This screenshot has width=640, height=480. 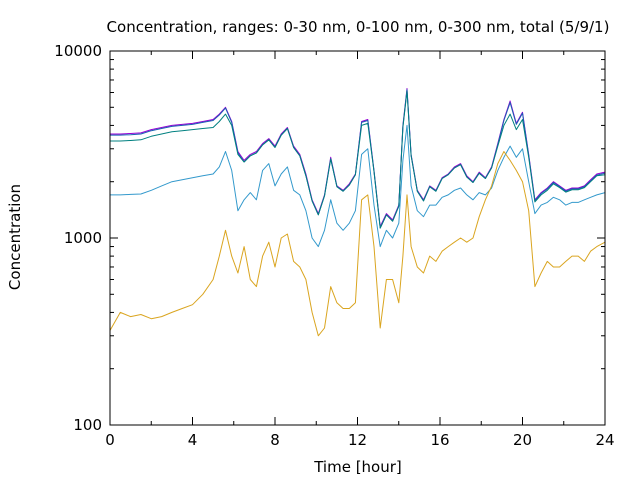 What do you see at coordinates (439, 440) in the screenshot?
I see `x-tick-label: 16` at bounding box center [439, 440].